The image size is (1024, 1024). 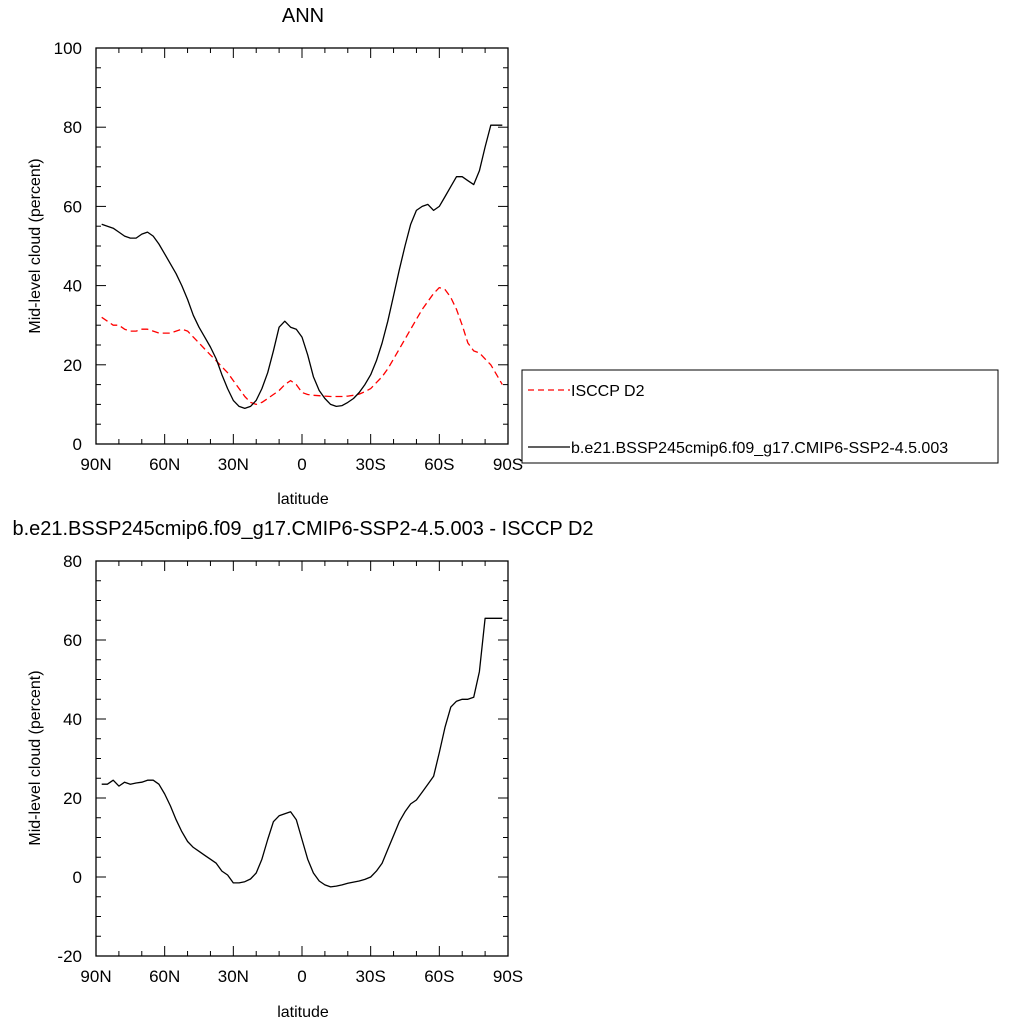 I want to click on bottom-chart-x-tick-label: 60S, so click(x=439, y=976).